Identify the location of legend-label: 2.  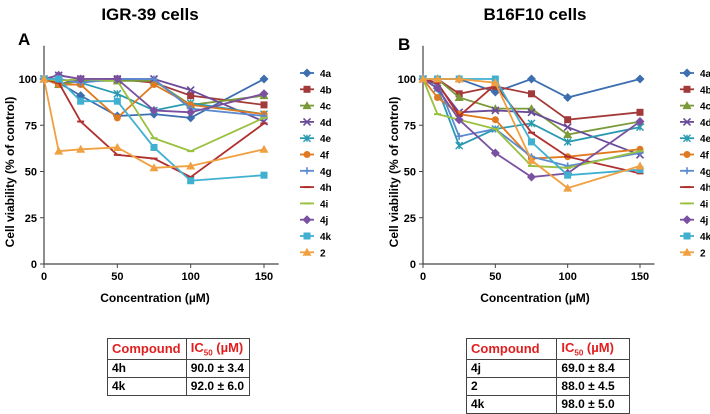
(323, 253).